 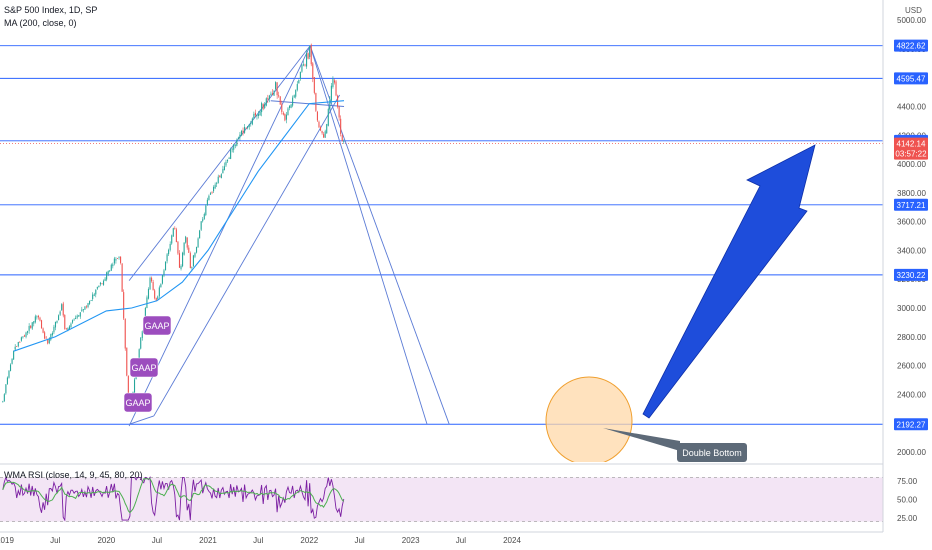 I want to click on up-arrow, so click(x=729, y=281).